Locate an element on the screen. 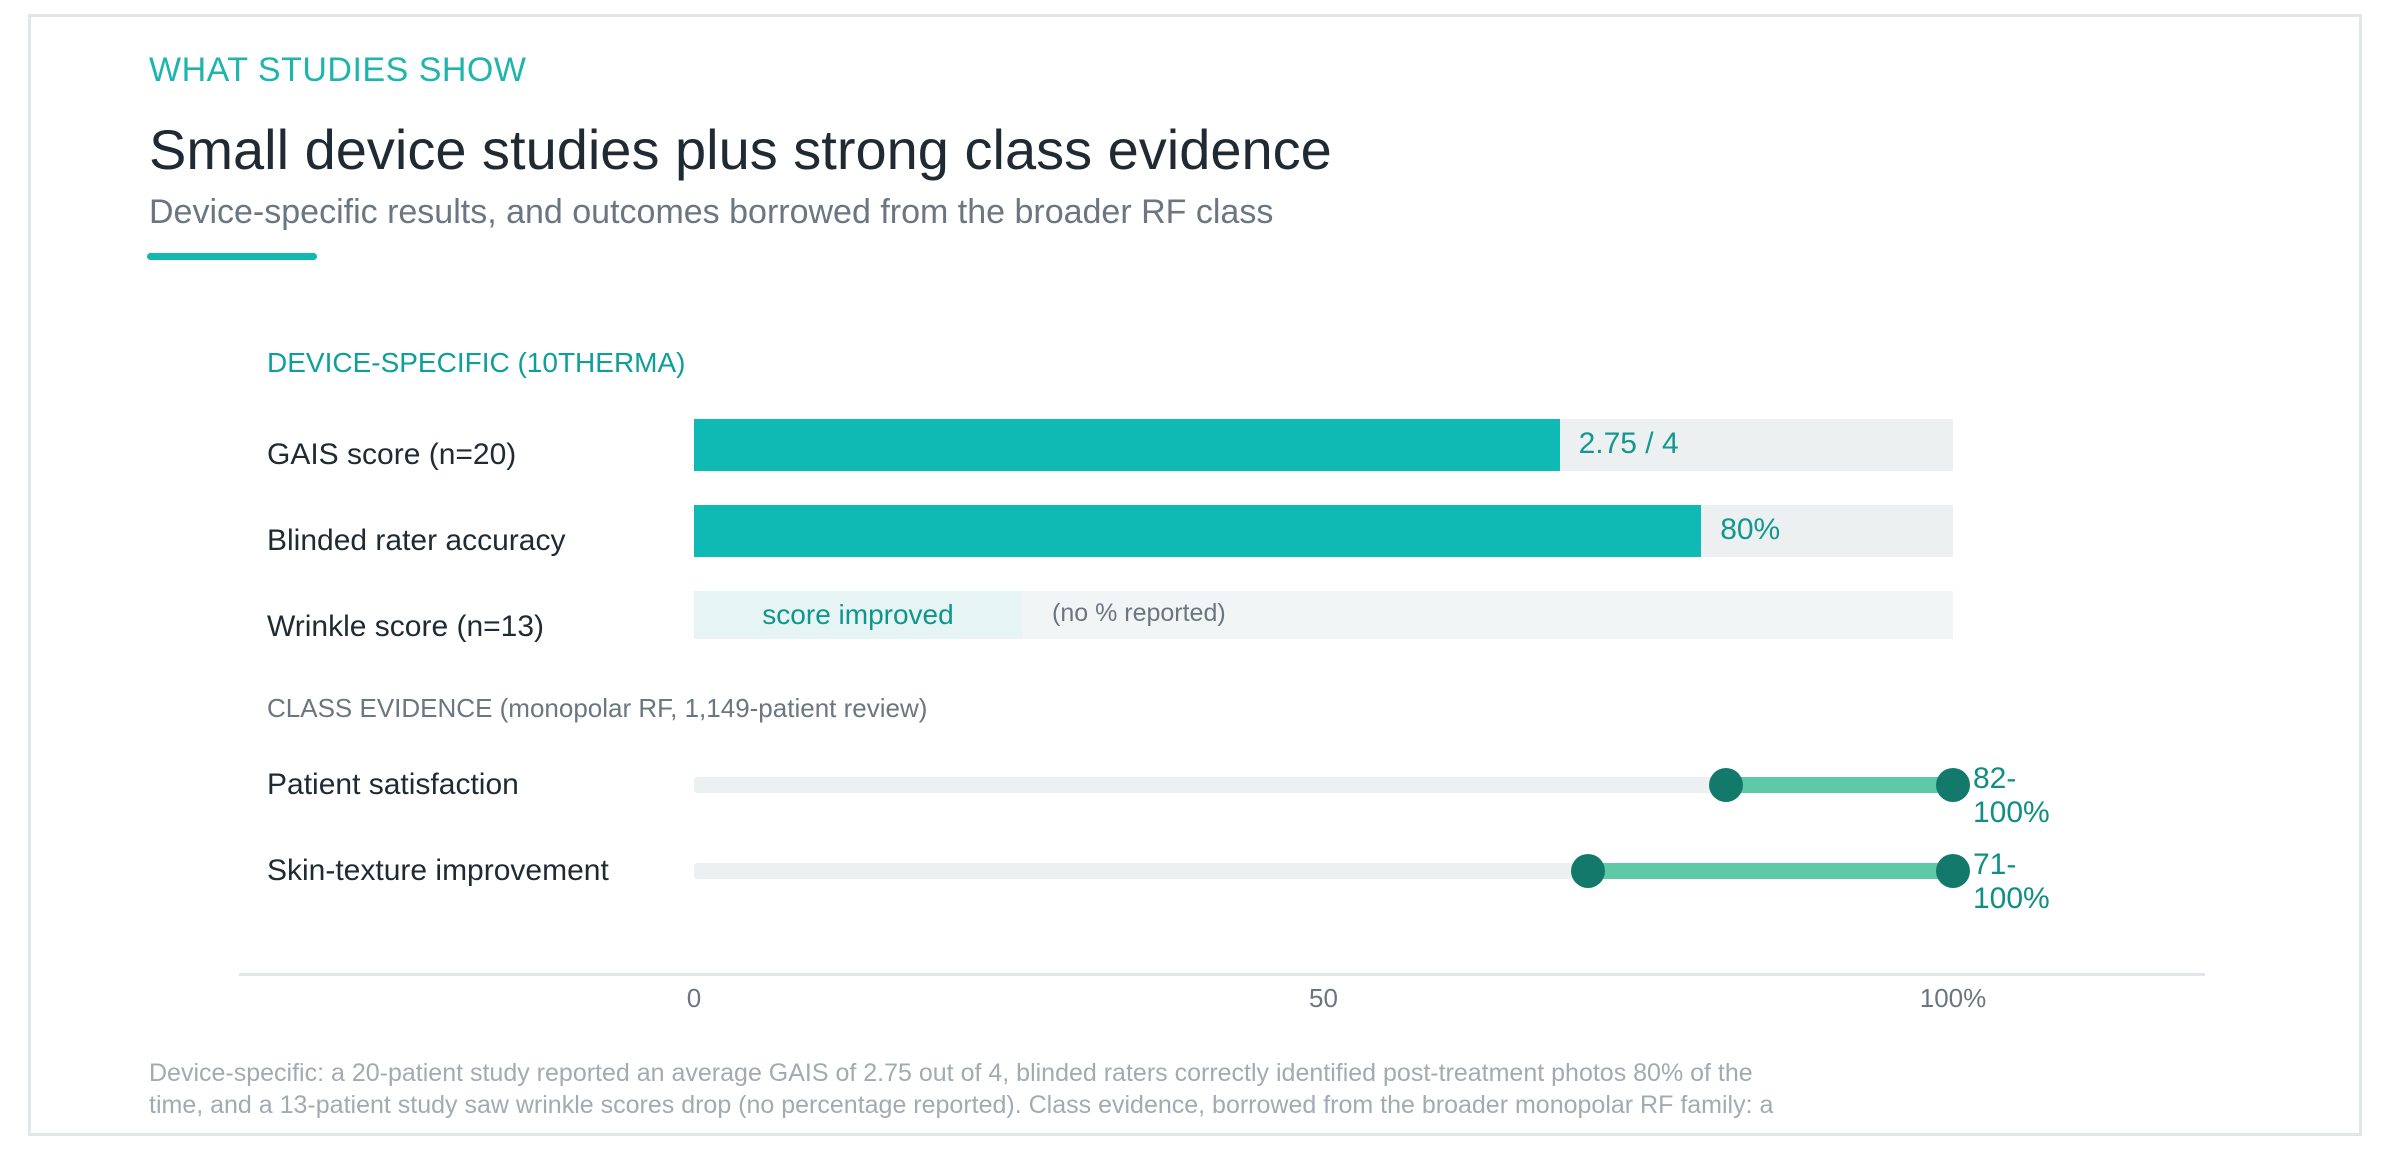 The height and width of the screenshot is (1150, 2392). bar-track-blinded: 80% is located at coordinates (1323, 531).